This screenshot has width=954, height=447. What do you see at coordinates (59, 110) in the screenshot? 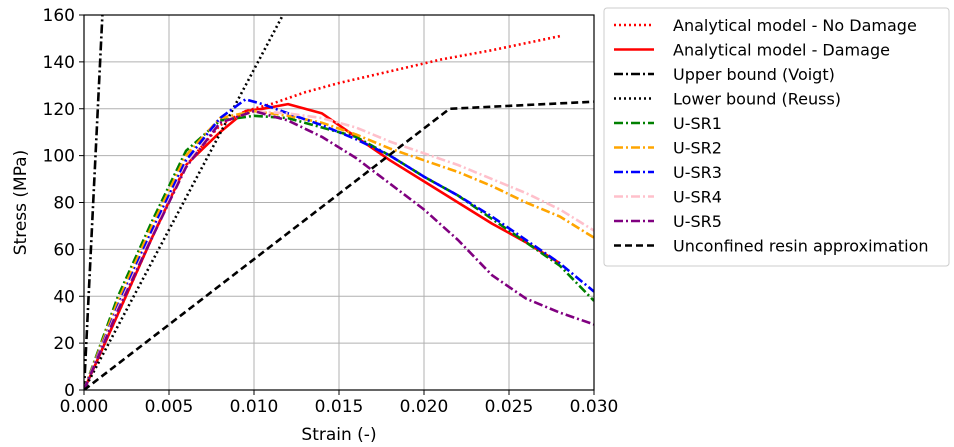
I see `y-tick-label: 120` at bounding box center [59, 110].